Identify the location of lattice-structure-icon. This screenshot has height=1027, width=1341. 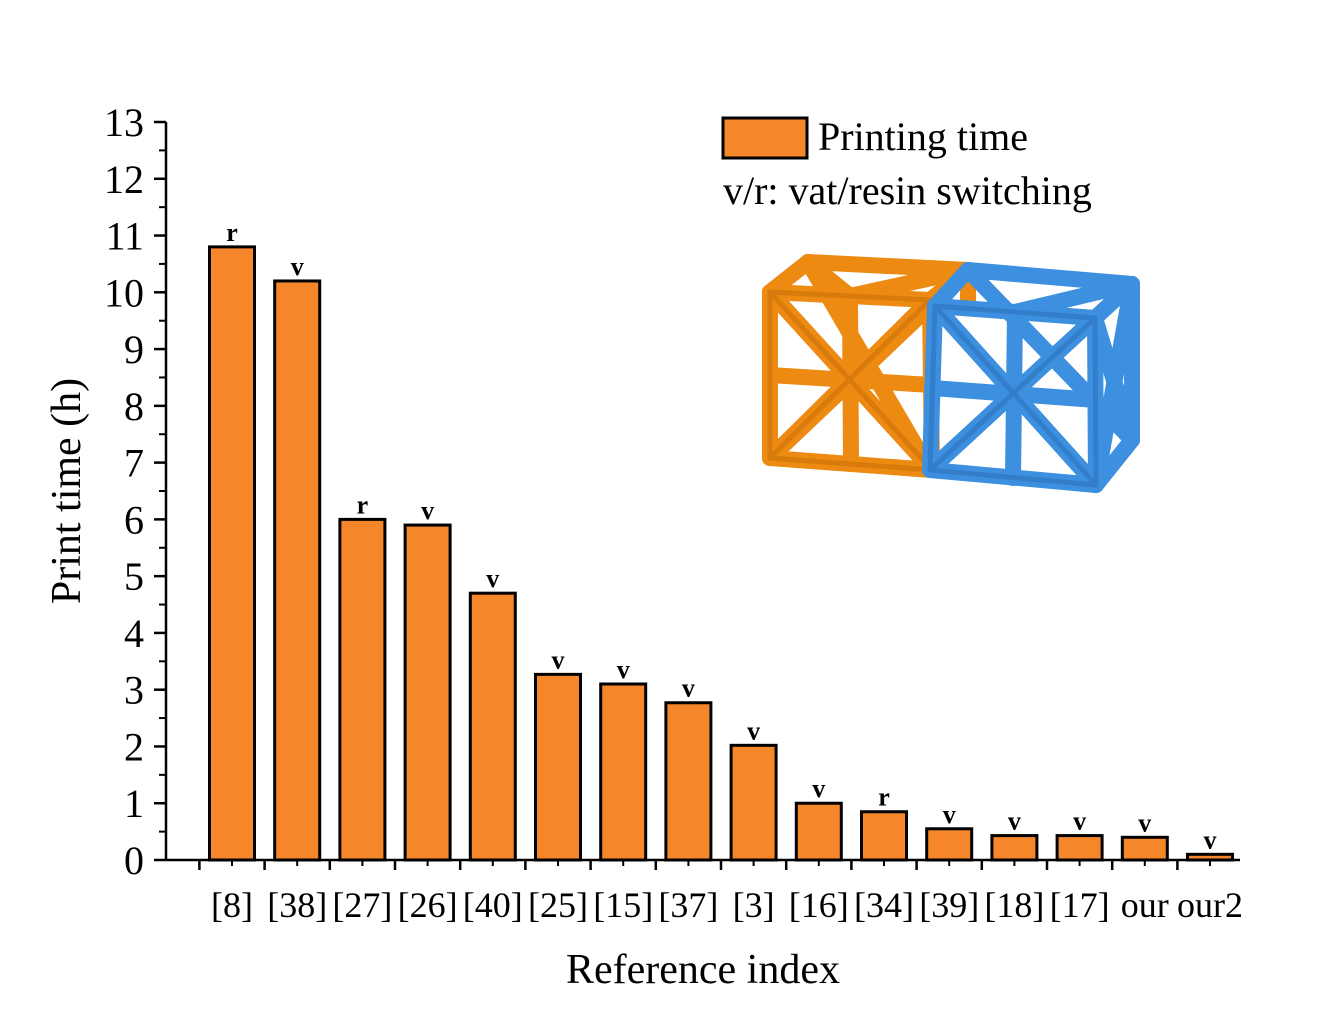
(951, 373).